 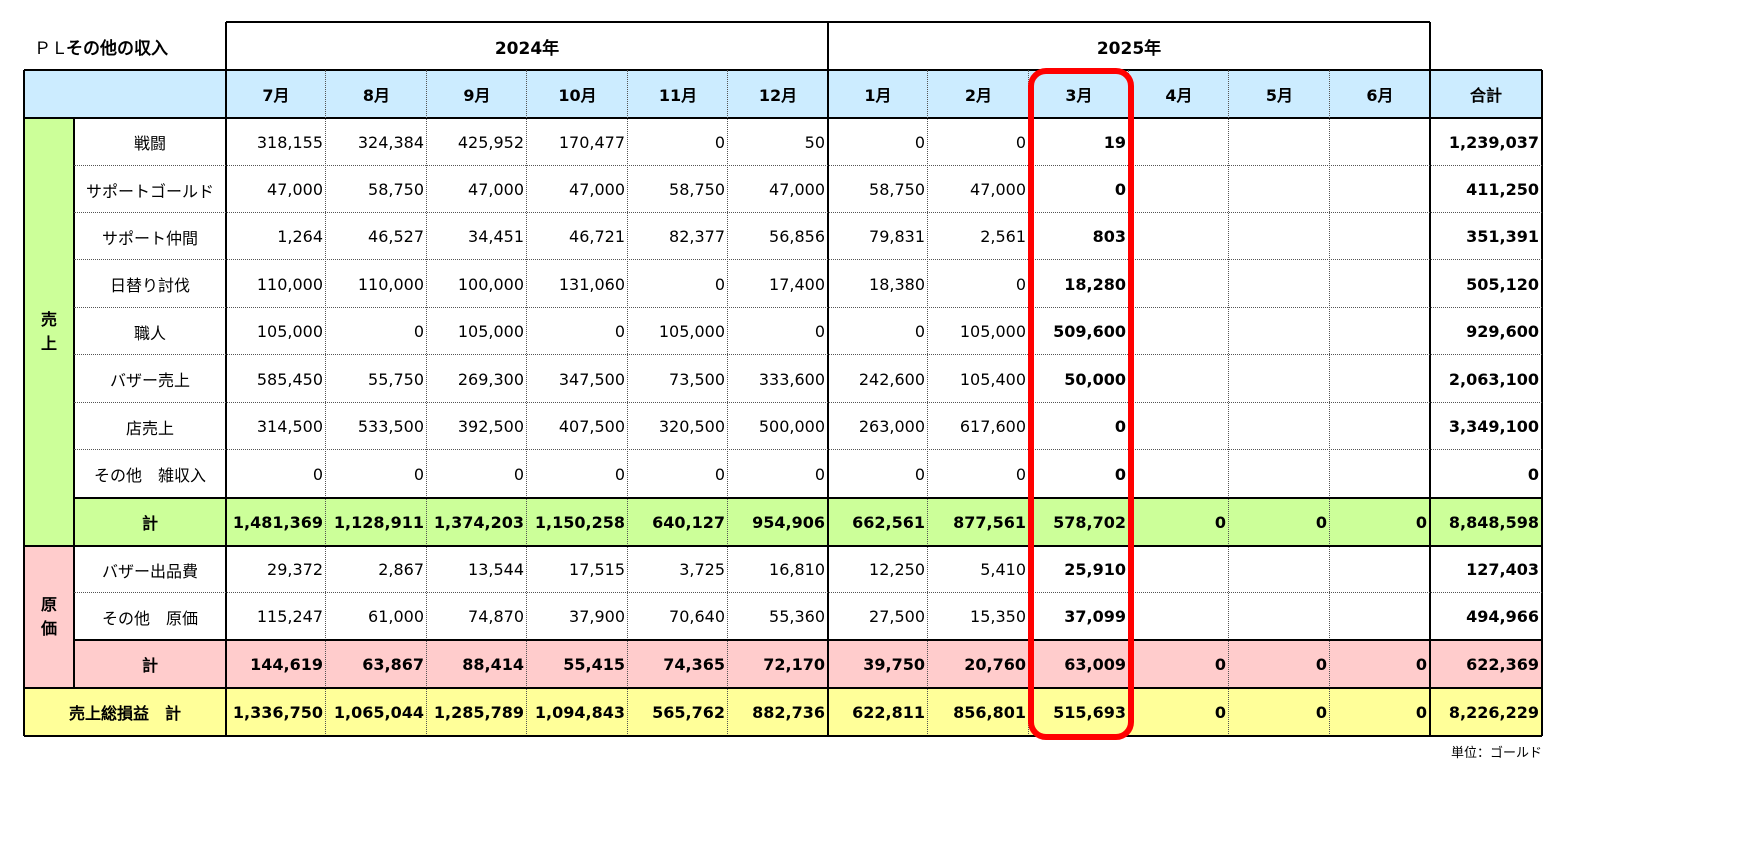 What do you see at coordinates (378, 522) in the screenshot?
I see `table-cell: 1,128,911` at bounding box center [378, 522].